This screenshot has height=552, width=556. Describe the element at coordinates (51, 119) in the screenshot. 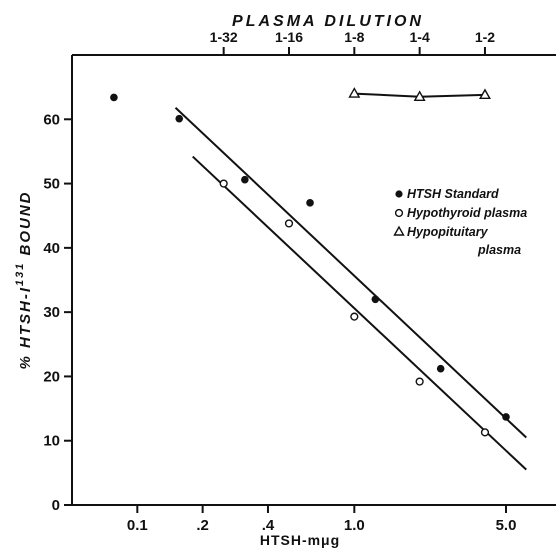

I see `y-tick-label: 60` at that location.